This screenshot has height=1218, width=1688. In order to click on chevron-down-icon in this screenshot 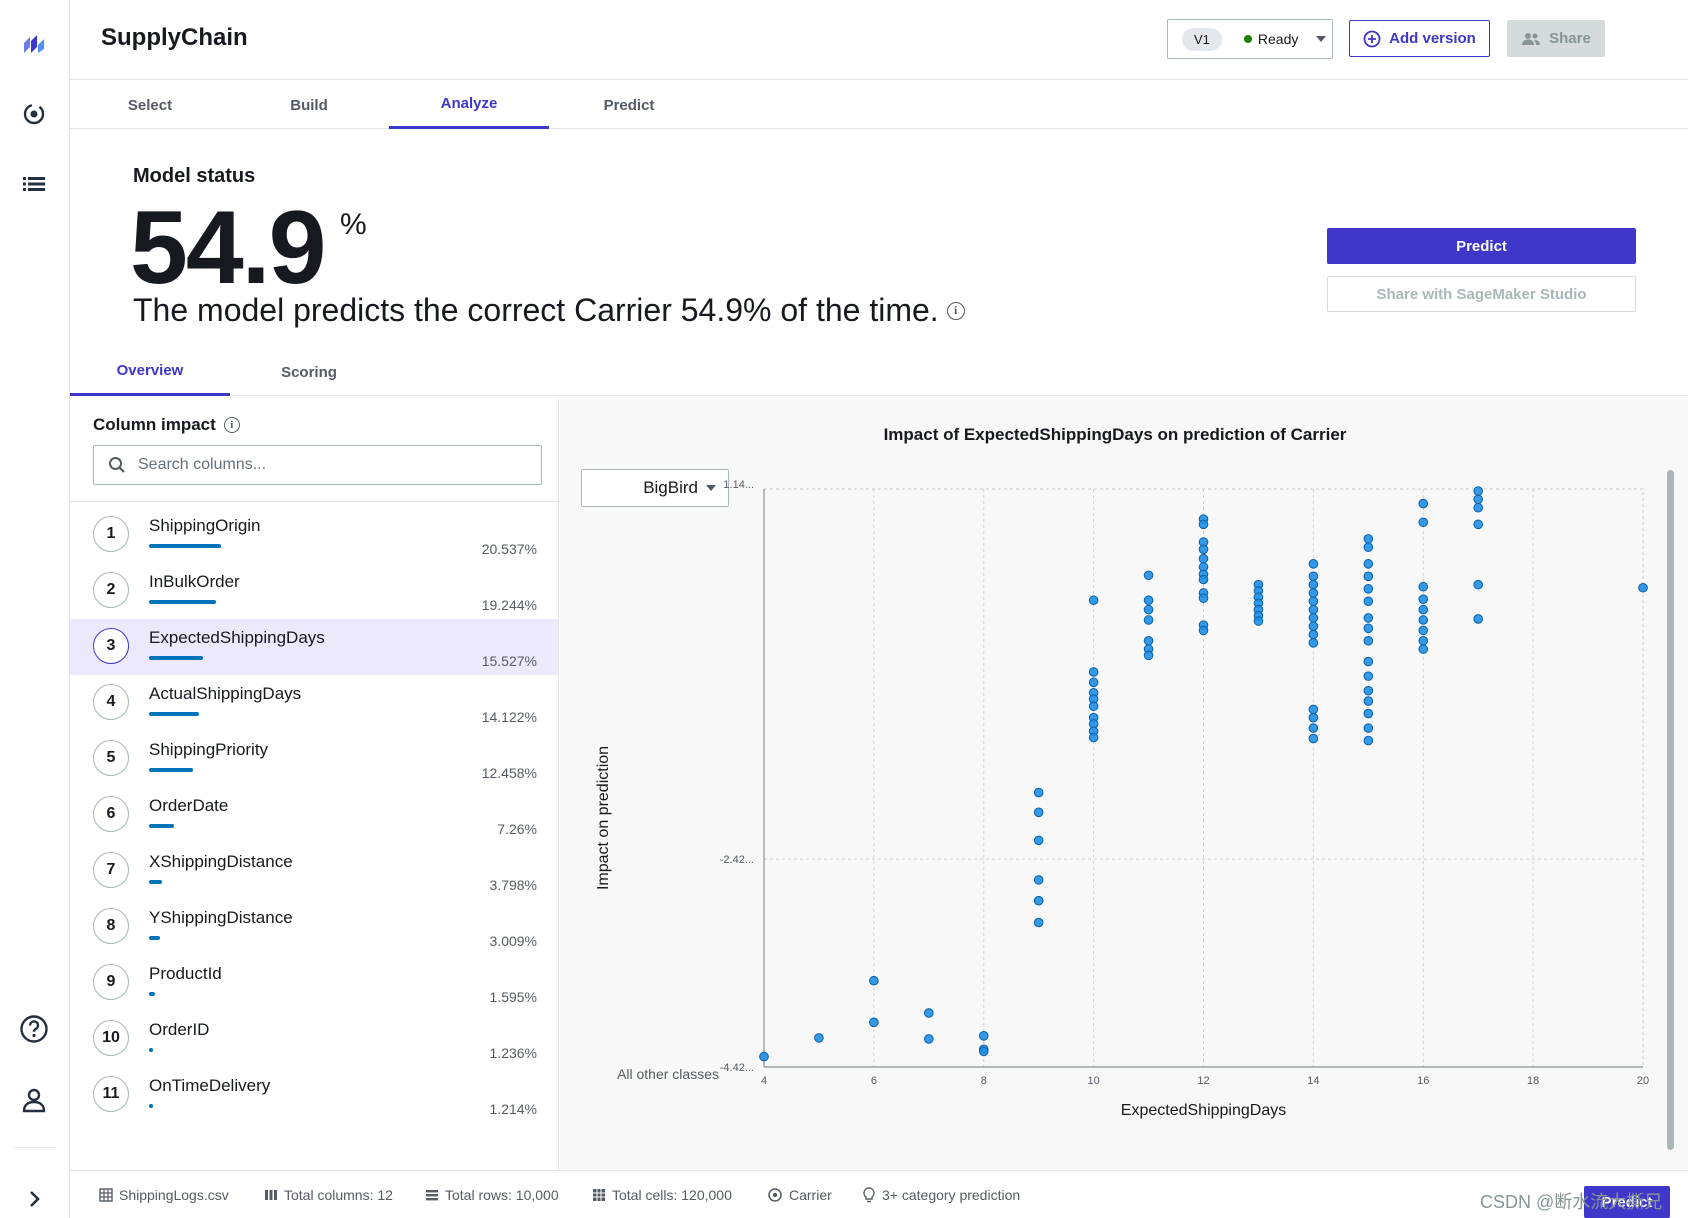, I will do `click(1321, 39)`.